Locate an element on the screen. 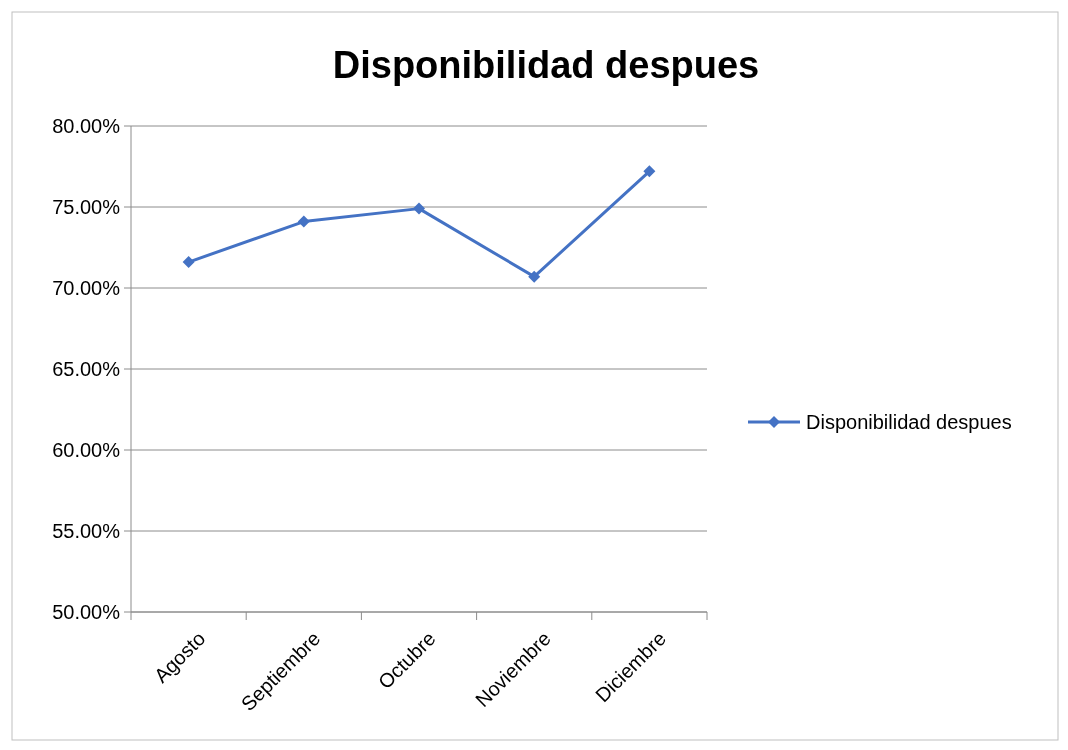 This screenshot has width=1068, height=750. y-tick-label: 75.00% is located at coordinates (86, 207).